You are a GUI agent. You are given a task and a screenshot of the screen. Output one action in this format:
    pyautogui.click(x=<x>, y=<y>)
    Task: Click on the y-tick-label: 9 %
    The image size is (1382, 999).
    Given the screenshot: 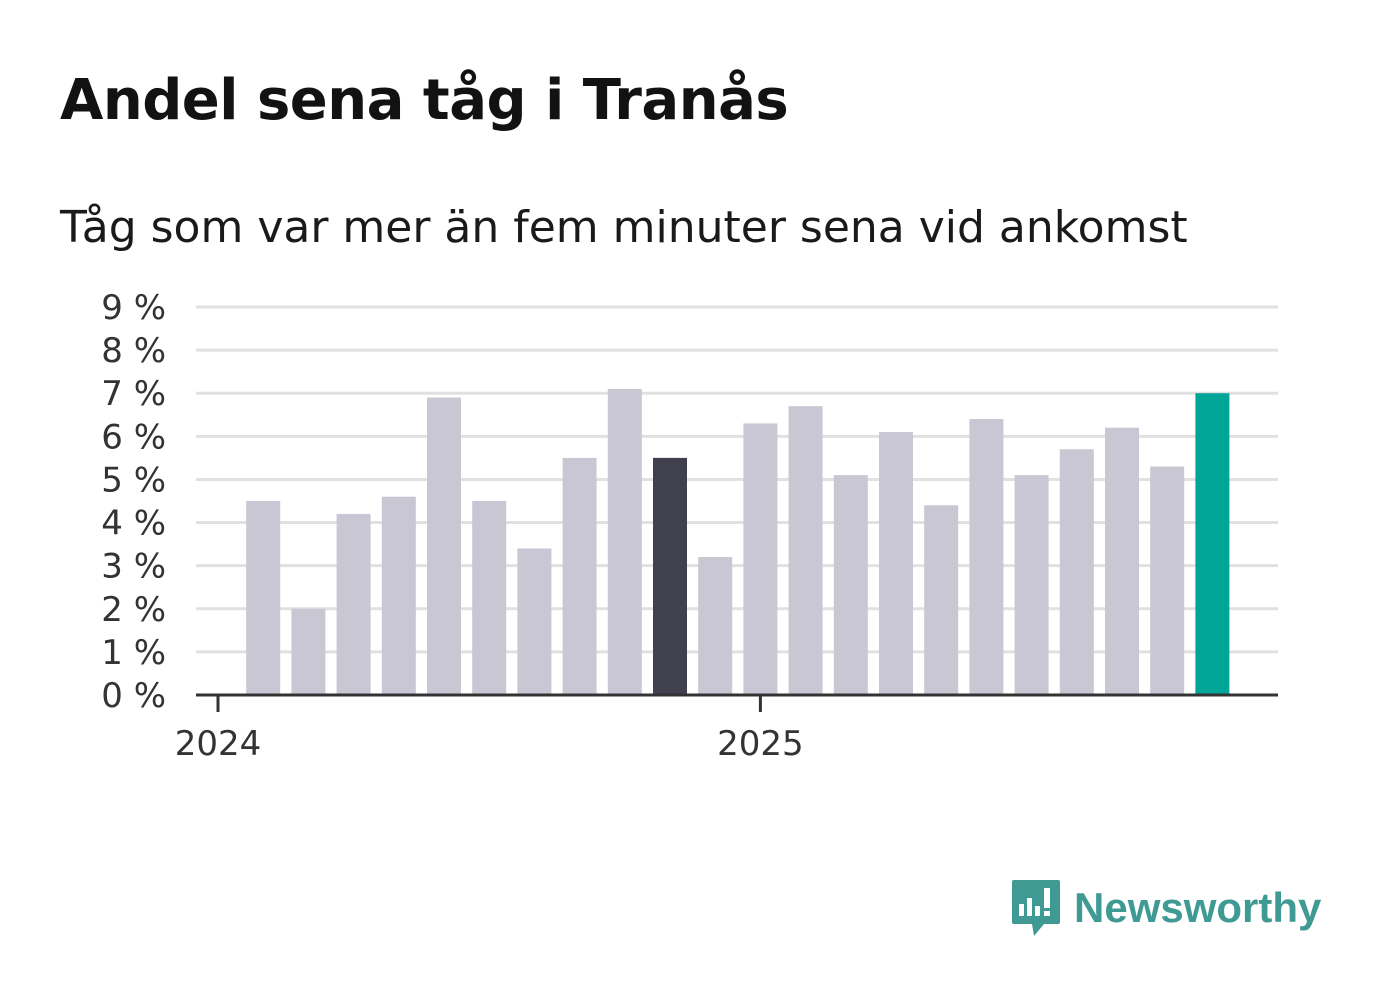 What is the action you would take?
    pyautogui.click(x=133, y=308)
    